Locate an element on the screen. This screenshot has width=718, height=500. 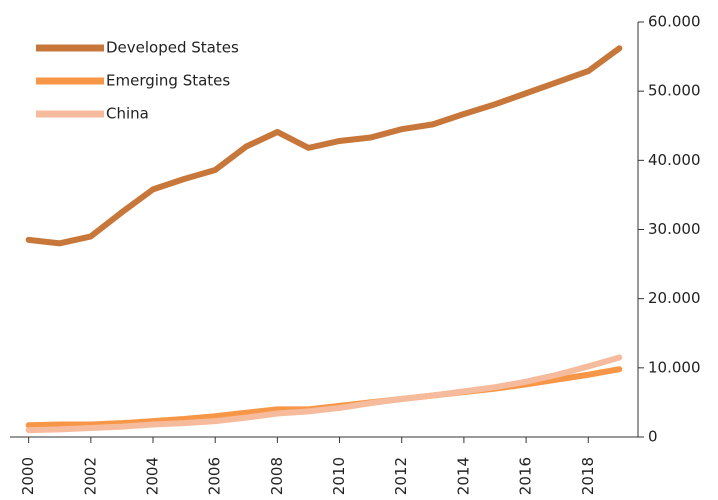
y-tick-label: 30.000 is located at coordinates (674, 229).